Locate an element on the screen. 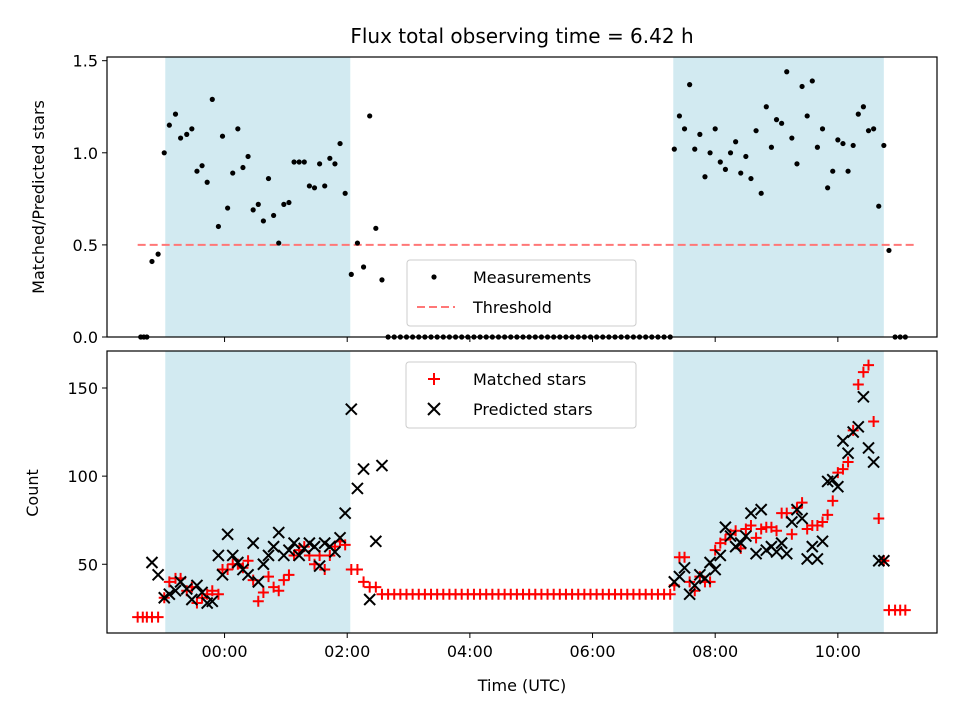  x-tick-label: 06:00 is located at coordinates (592, 651).